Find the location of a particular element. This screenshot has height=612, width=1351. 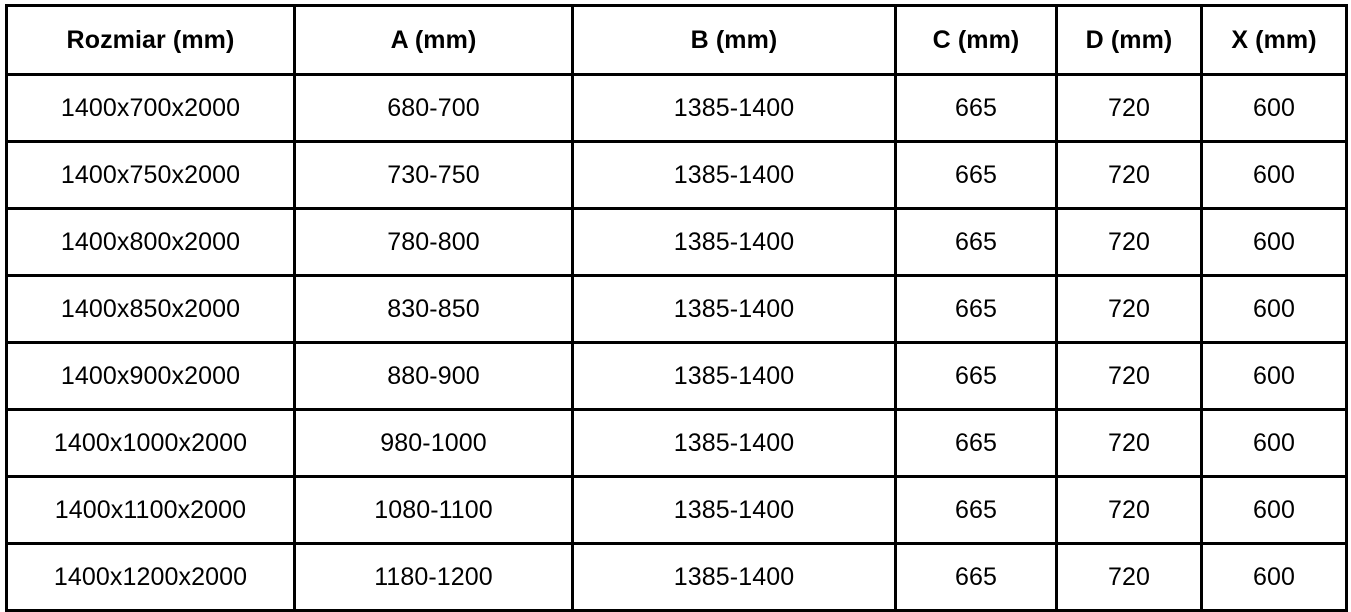

cell-a: 1180-1200 is located at coordinates (433, 577).